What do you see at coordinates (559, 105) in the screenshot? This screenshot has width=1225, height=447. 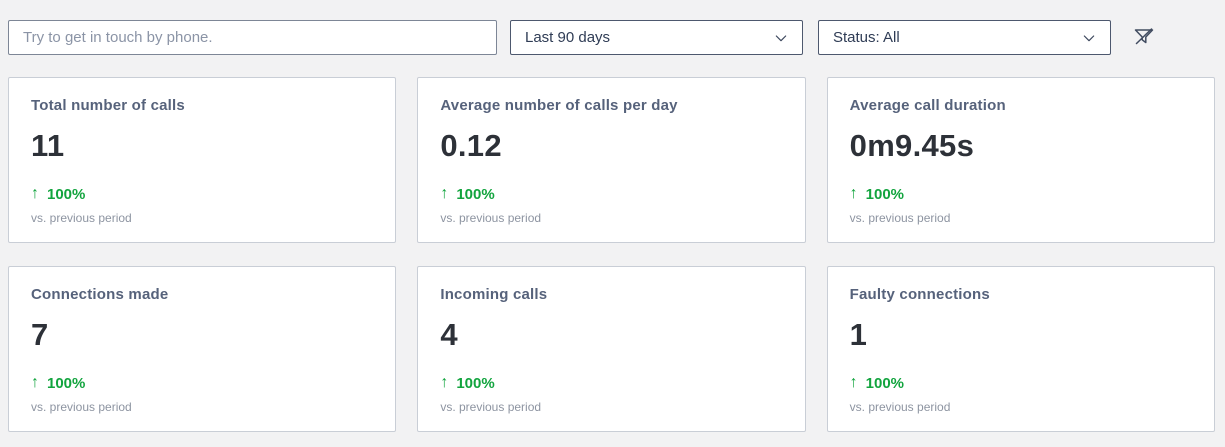 I see `stat-card-title: Average number of calls per day` at bounding box center [559, 105].